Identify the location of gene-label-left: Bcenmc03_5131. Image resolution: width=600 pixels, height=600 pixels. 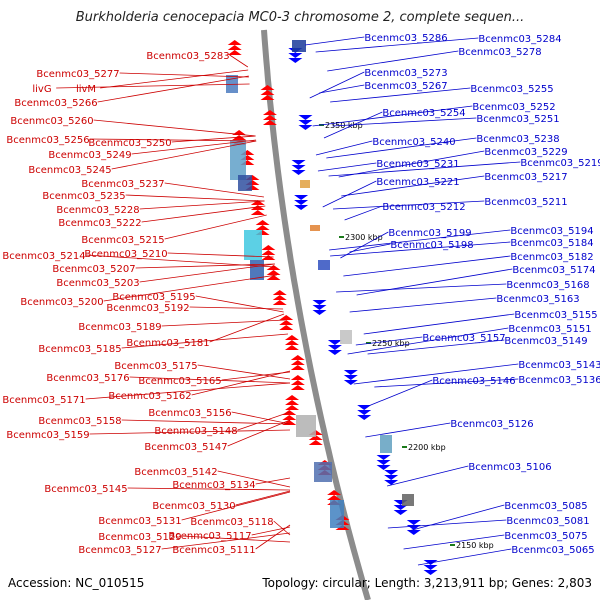
(139, 521).